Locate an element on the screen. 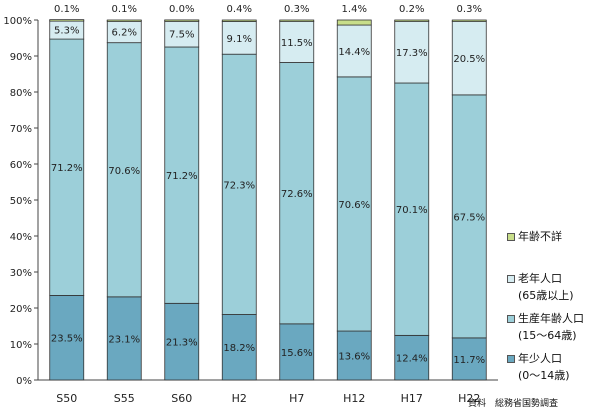 The width and height of the screenshot is (612, 409). data-label: 18.2% is located at coordinates (239, 348).